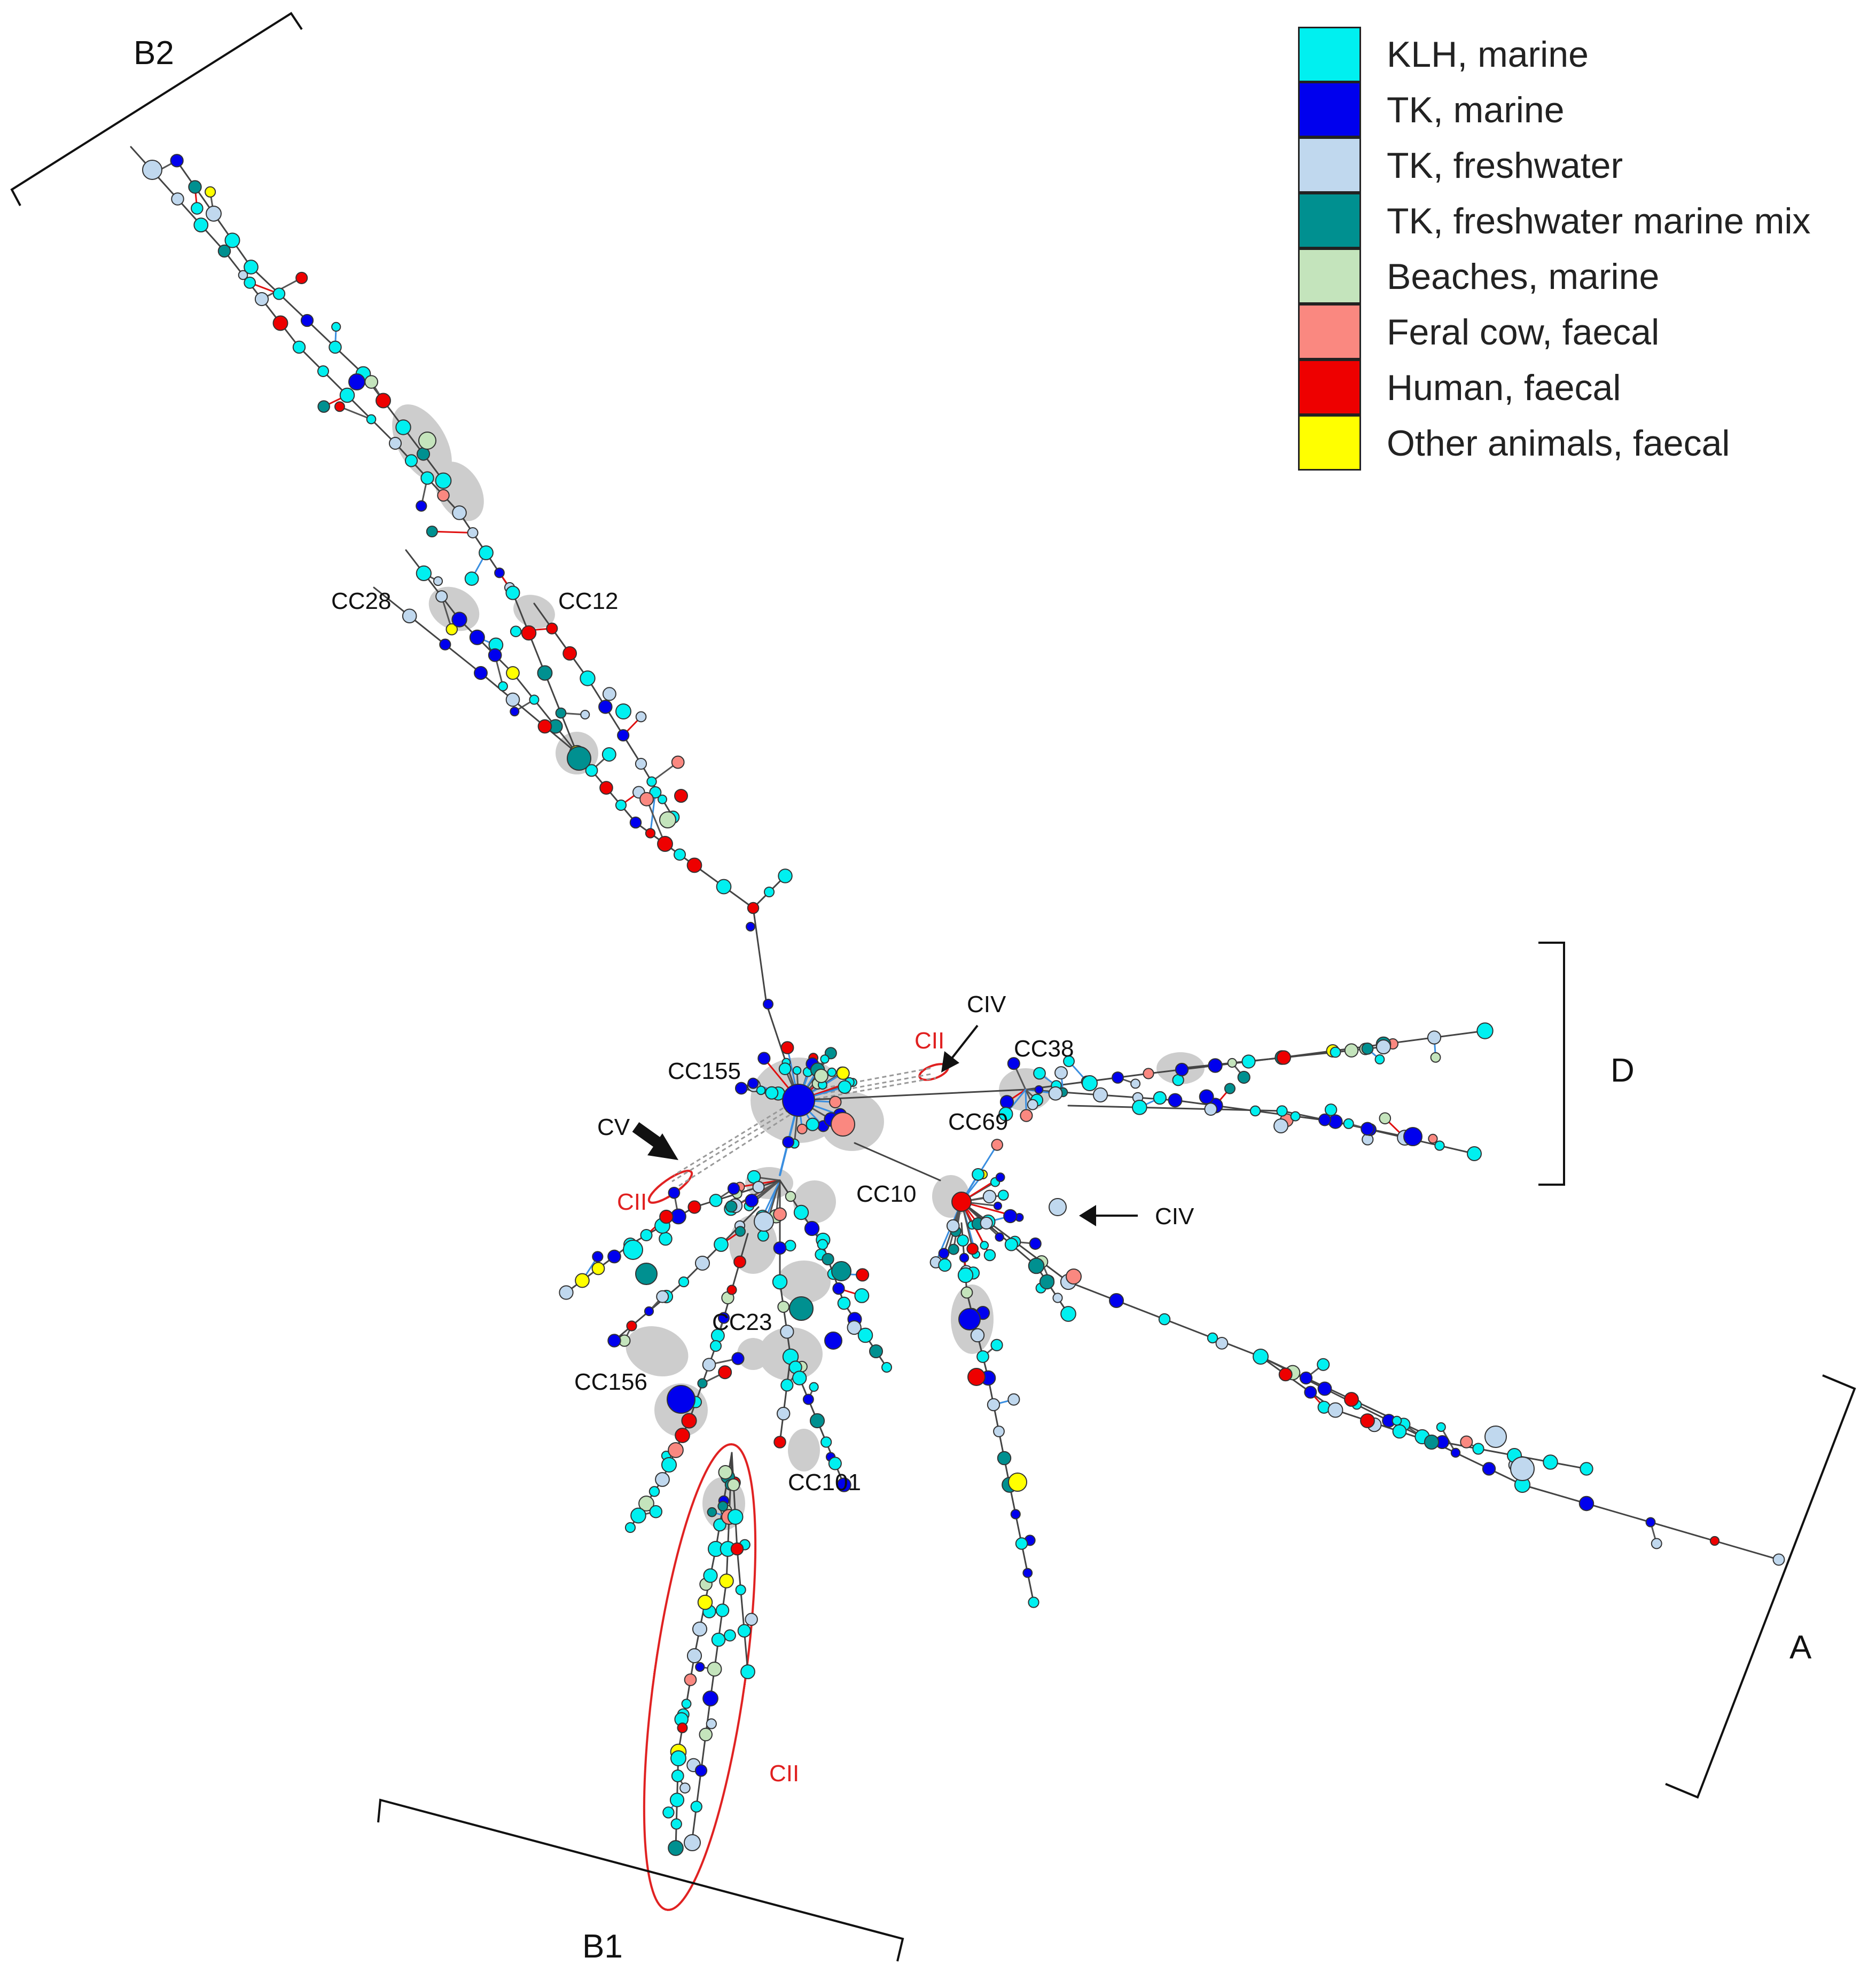 The width and height of the screenshot is (1876, 1973). I want to click on bracket-b1, so click(640, 1880).